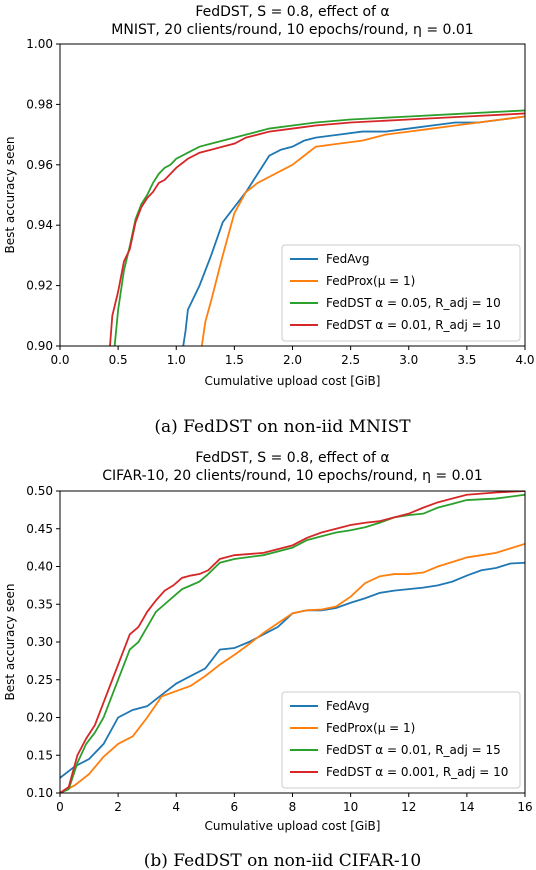  What do you see at coordinates (413, 750) in the screenshot?
I see `panel2-legend-label-3: FedDST α = 0.01, R_adj = 15` at bounding box center [413, 750].